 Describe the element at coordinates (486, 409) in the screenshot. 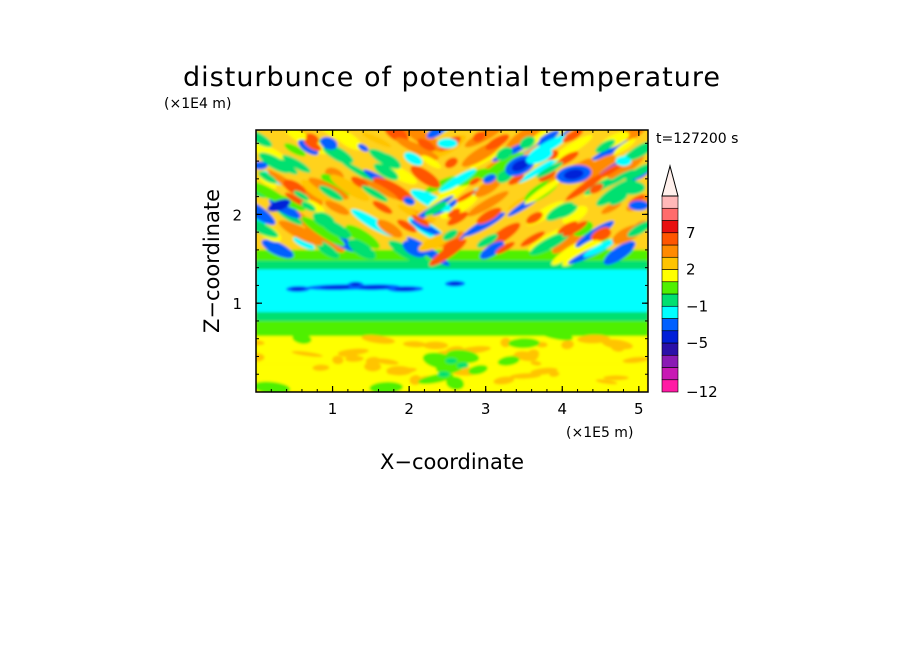

I see `x-tick-label: 3` at that location.